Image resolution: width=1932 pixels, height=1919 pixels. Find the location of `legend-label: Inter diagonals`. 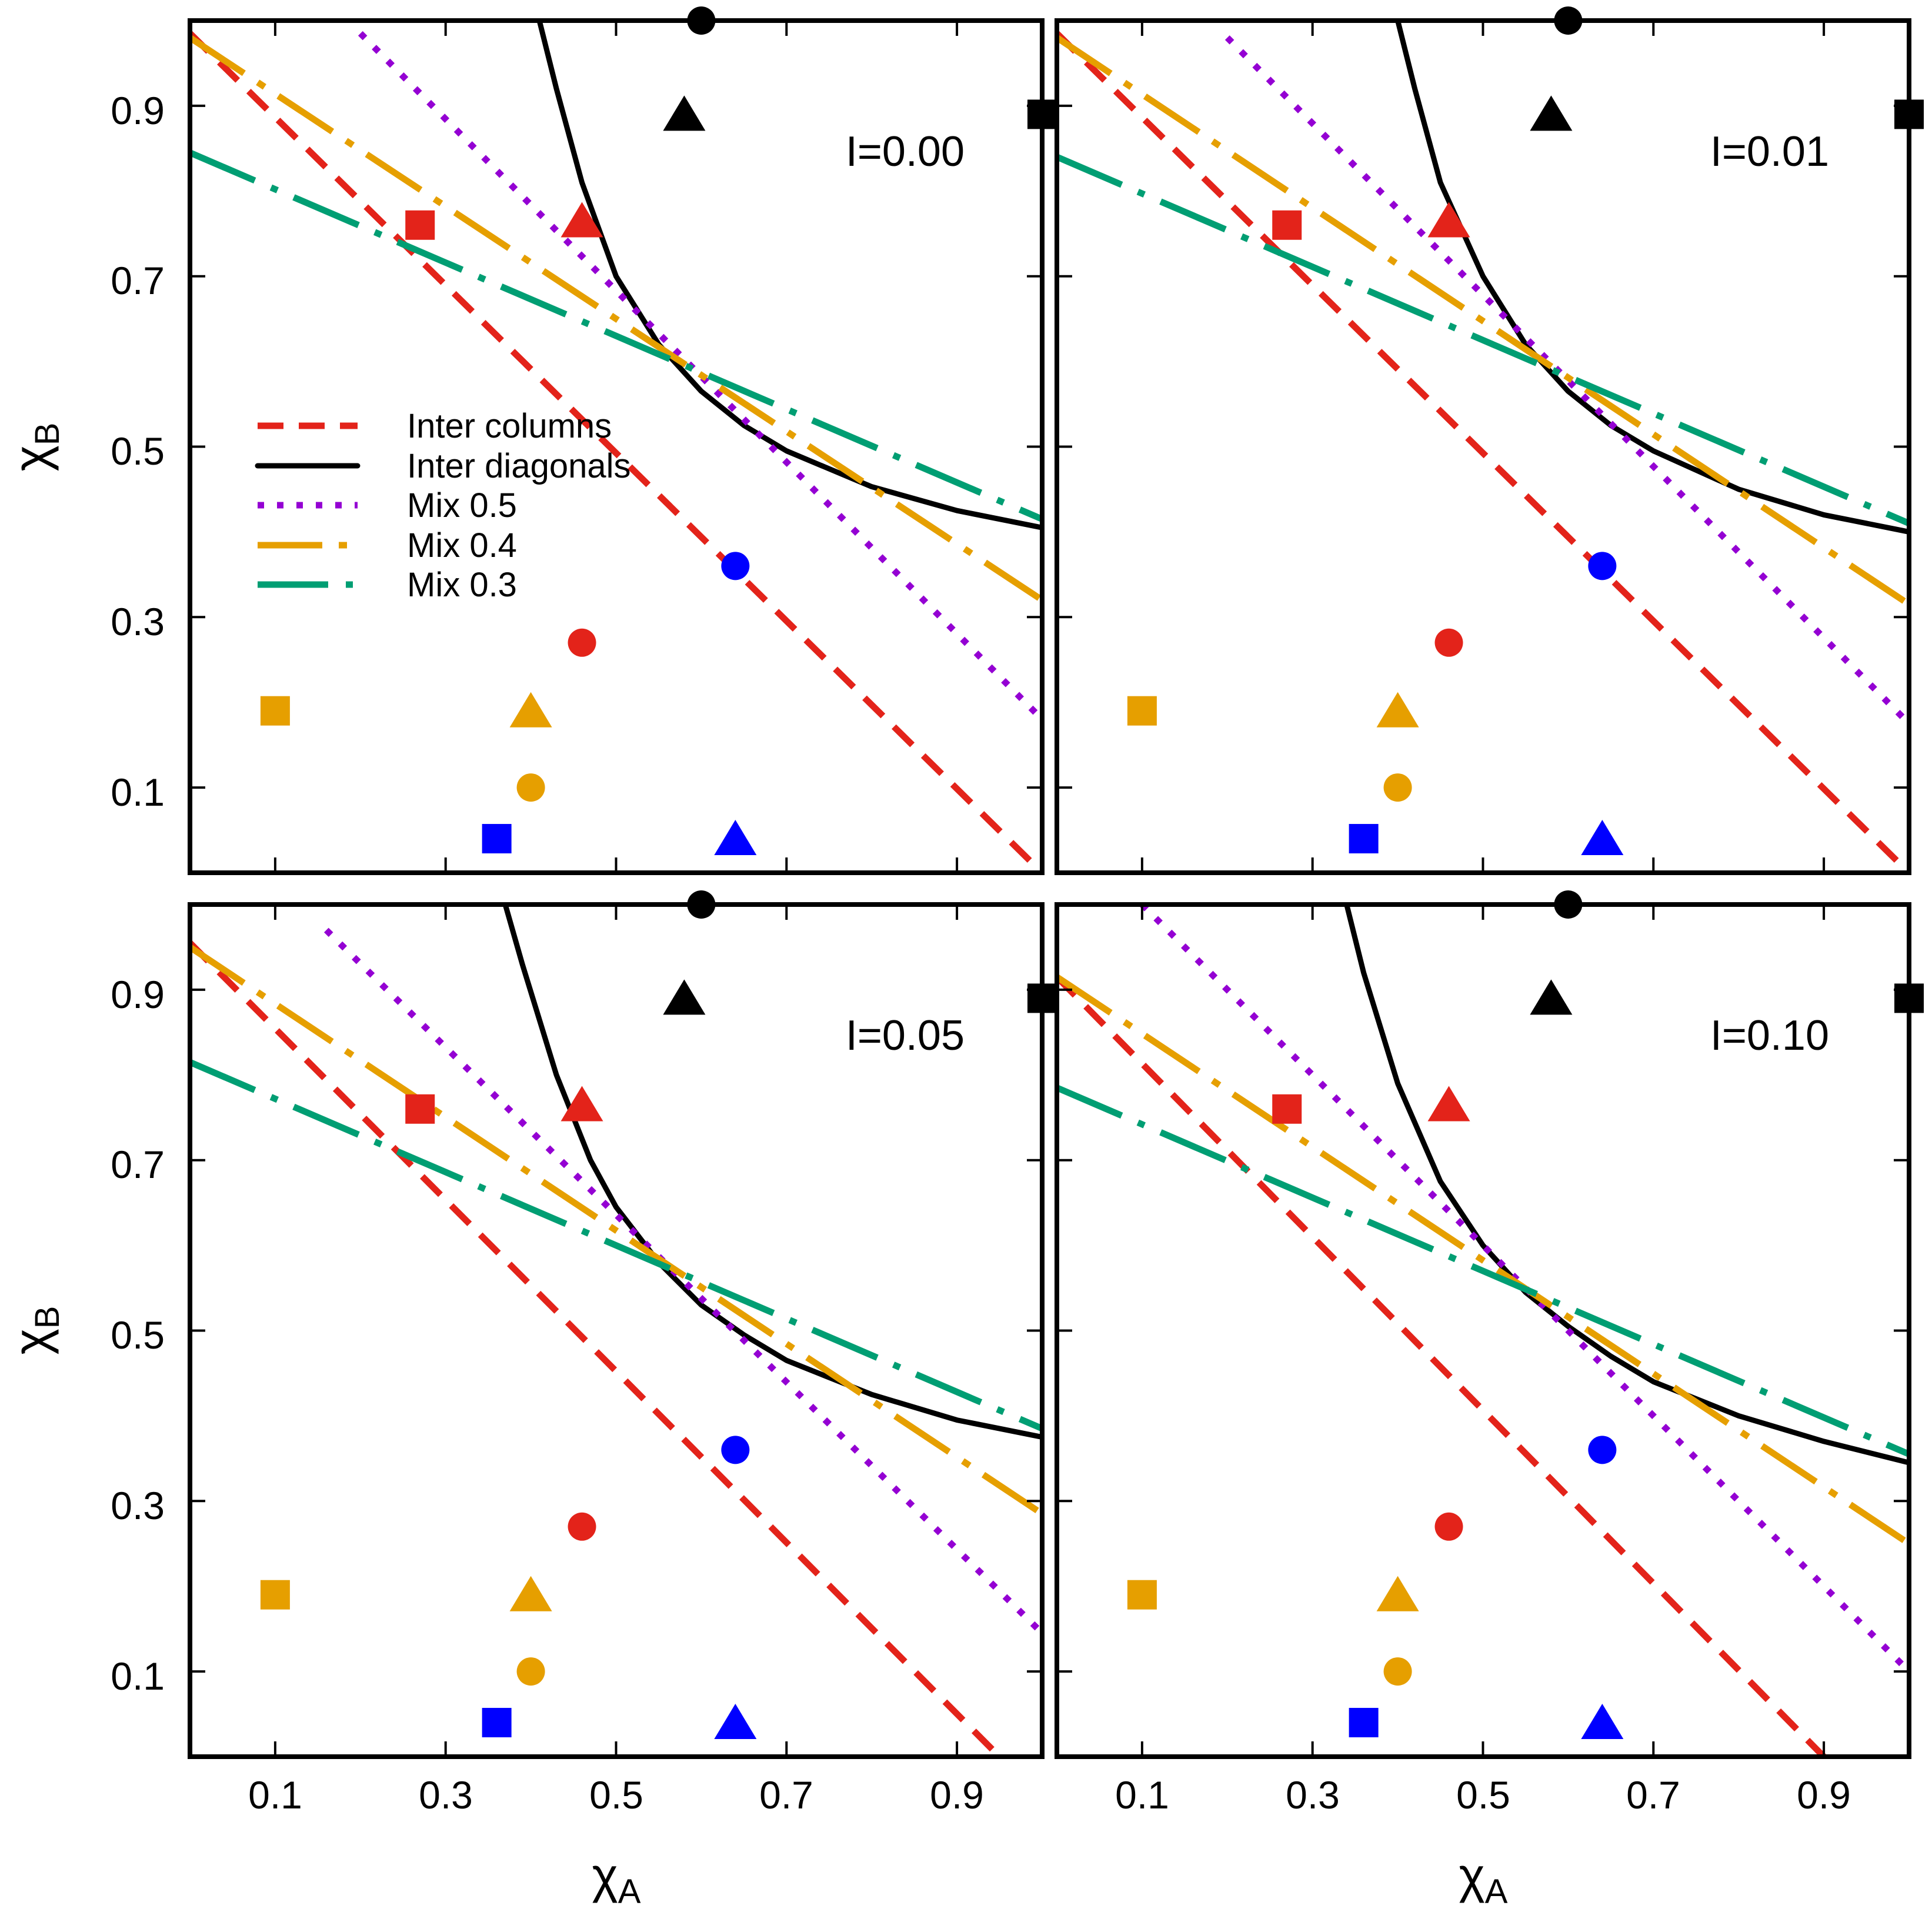

legend-label: Inter diagonals is located at coordinates (518, 466).